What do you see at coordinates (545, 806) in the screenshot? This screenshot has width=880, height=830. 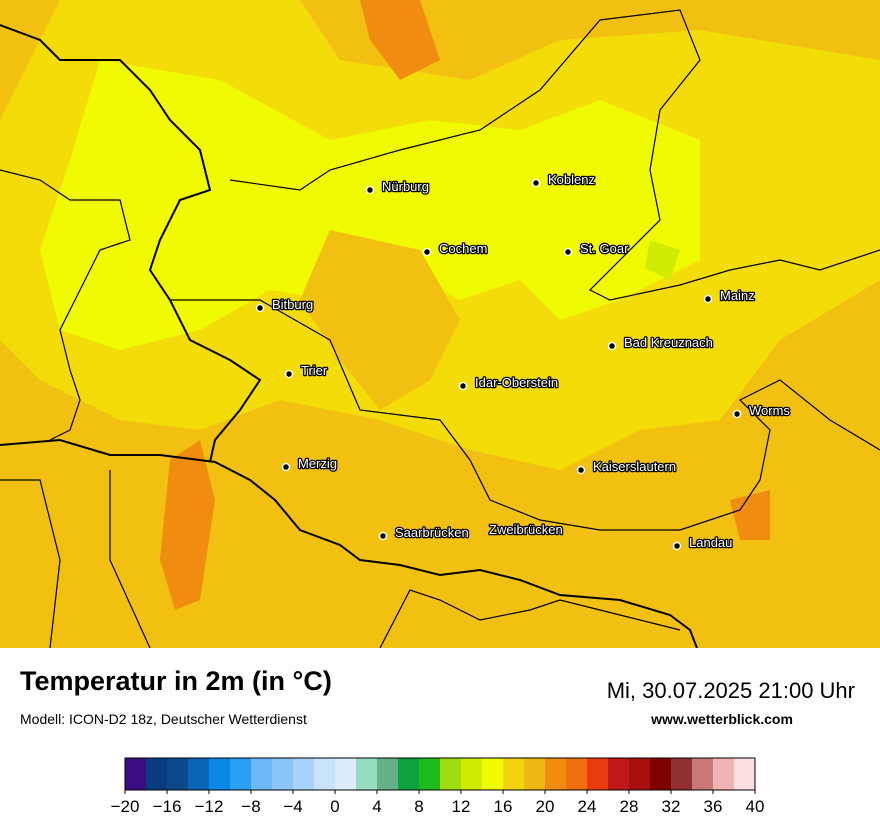 I see `colorbar-tick-label: 20` at bounding box center [545, 806].